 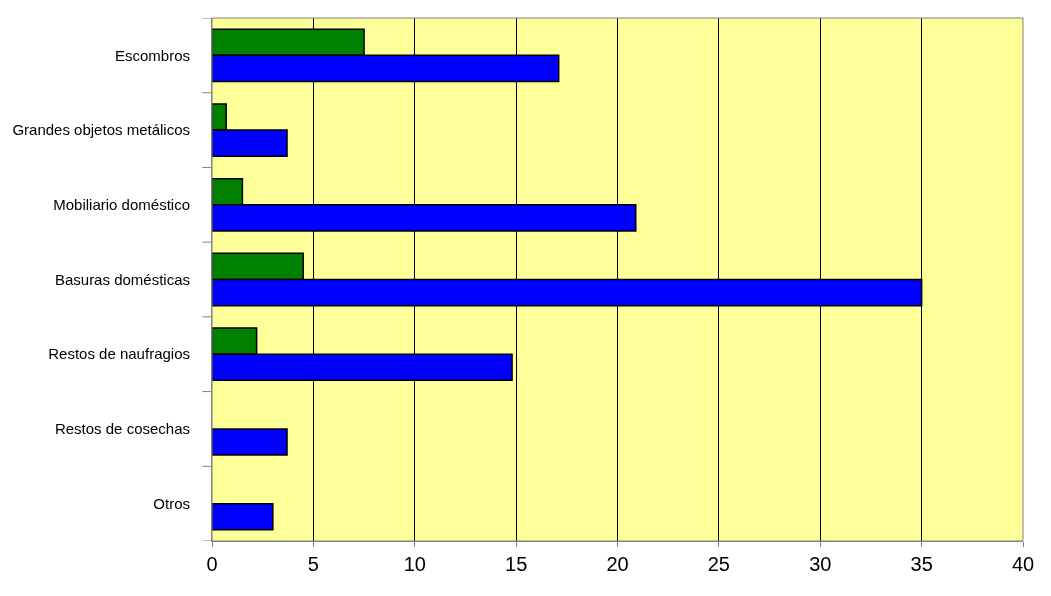 I want to click on y-tick-label: Basuras domésticas, so click(x=122, y=279).